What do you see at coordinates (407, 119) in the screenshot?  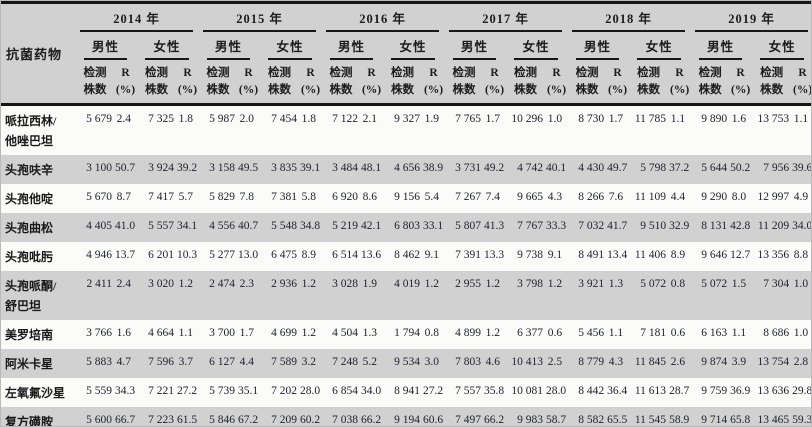 I see `cell-strain-count: 9 327` at bounding box center [407, 119].